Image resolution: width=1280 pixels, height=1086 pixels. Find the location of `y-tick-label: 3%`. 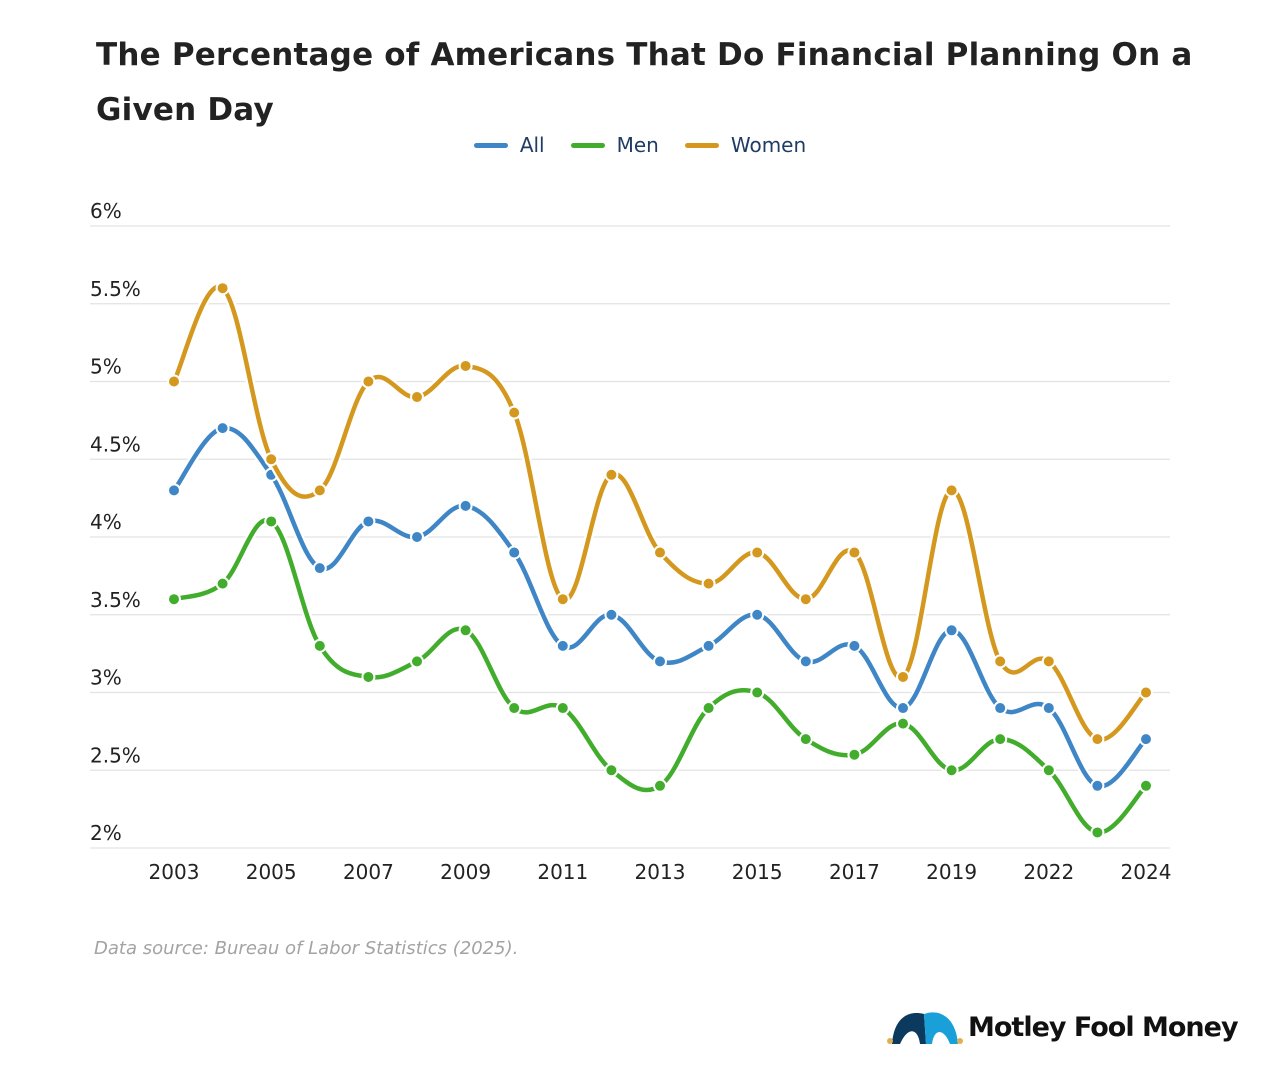

y-tick-label: 3% is located at coordinates (106, 678).